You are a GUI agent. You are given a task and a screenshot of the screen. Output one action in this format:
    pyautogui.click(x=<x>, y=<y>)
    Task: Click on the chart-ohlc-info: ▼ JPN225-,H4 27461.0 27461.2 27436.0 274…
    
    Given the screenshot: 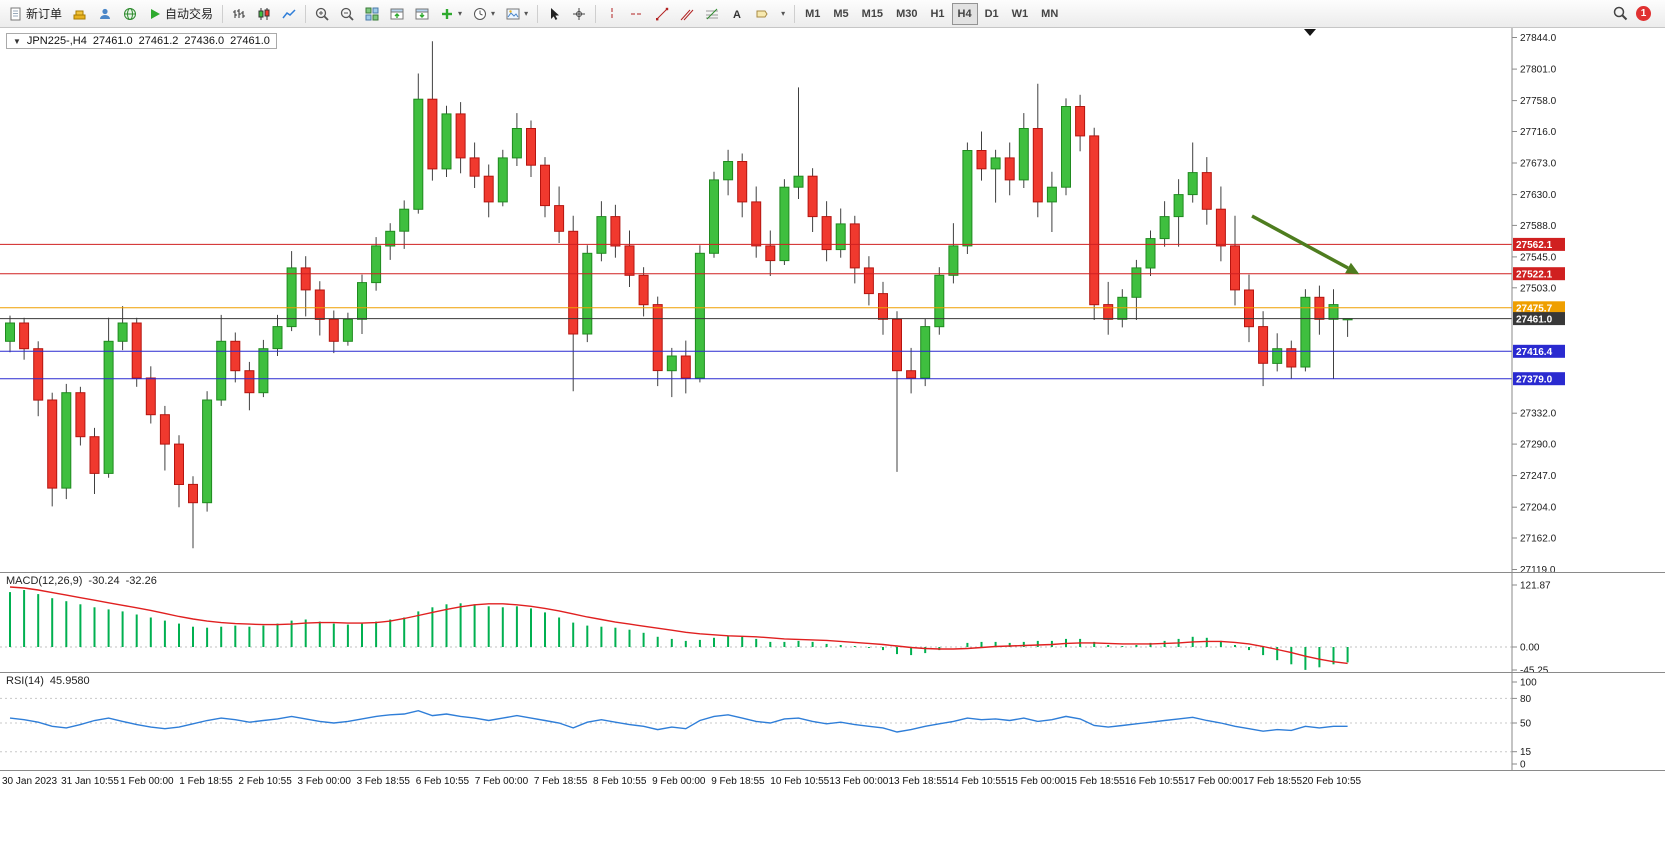 What is the action you would take?
    pyautogui.click(x=141, y=41)
    